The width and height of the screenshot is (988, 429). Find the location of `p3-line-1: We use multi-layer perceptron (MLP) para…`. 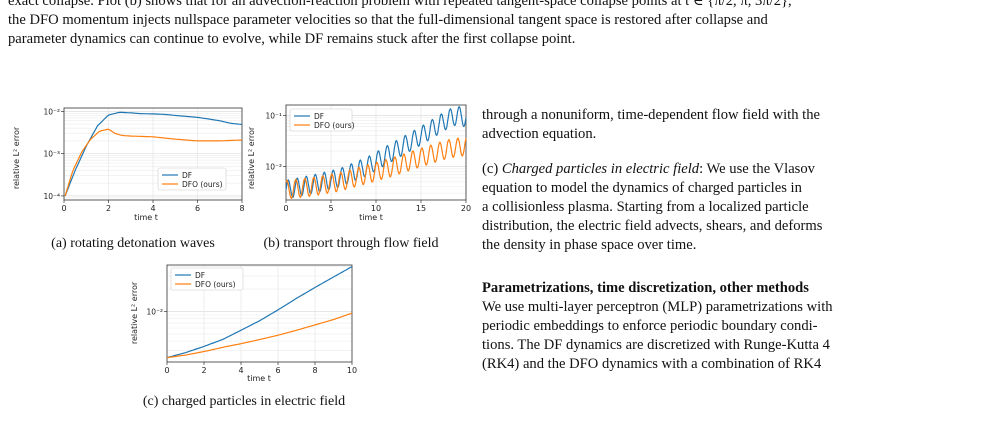

p3-line-1: We use multi-layer perceptron (MLP) para… is located at coordinates (657, 307).